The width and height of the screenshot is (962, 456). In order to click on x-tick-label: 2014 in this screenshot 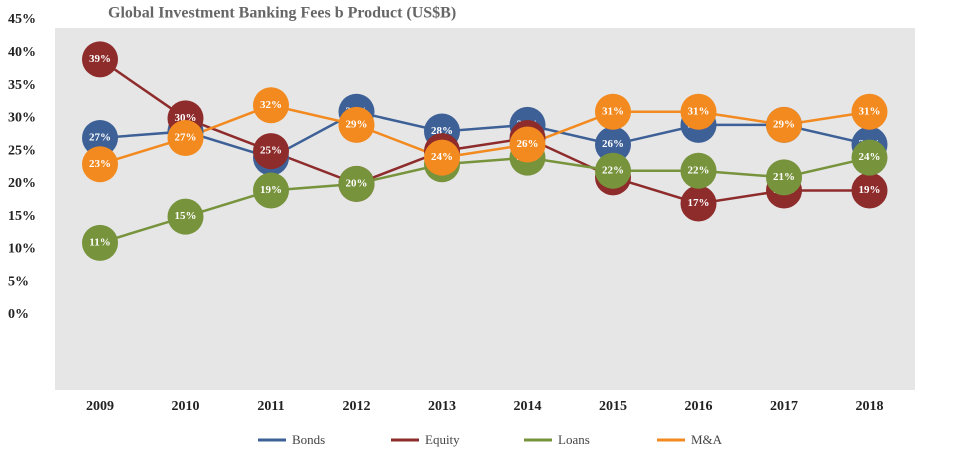, I will do `click(528, 406)`.